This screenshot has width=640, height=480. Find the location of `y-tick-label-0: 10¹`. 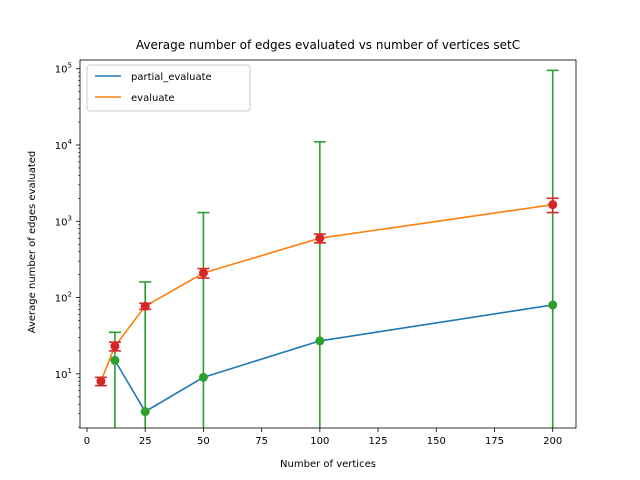

y-tick-label-0: 10¹ is located at coordinates (63, 374).